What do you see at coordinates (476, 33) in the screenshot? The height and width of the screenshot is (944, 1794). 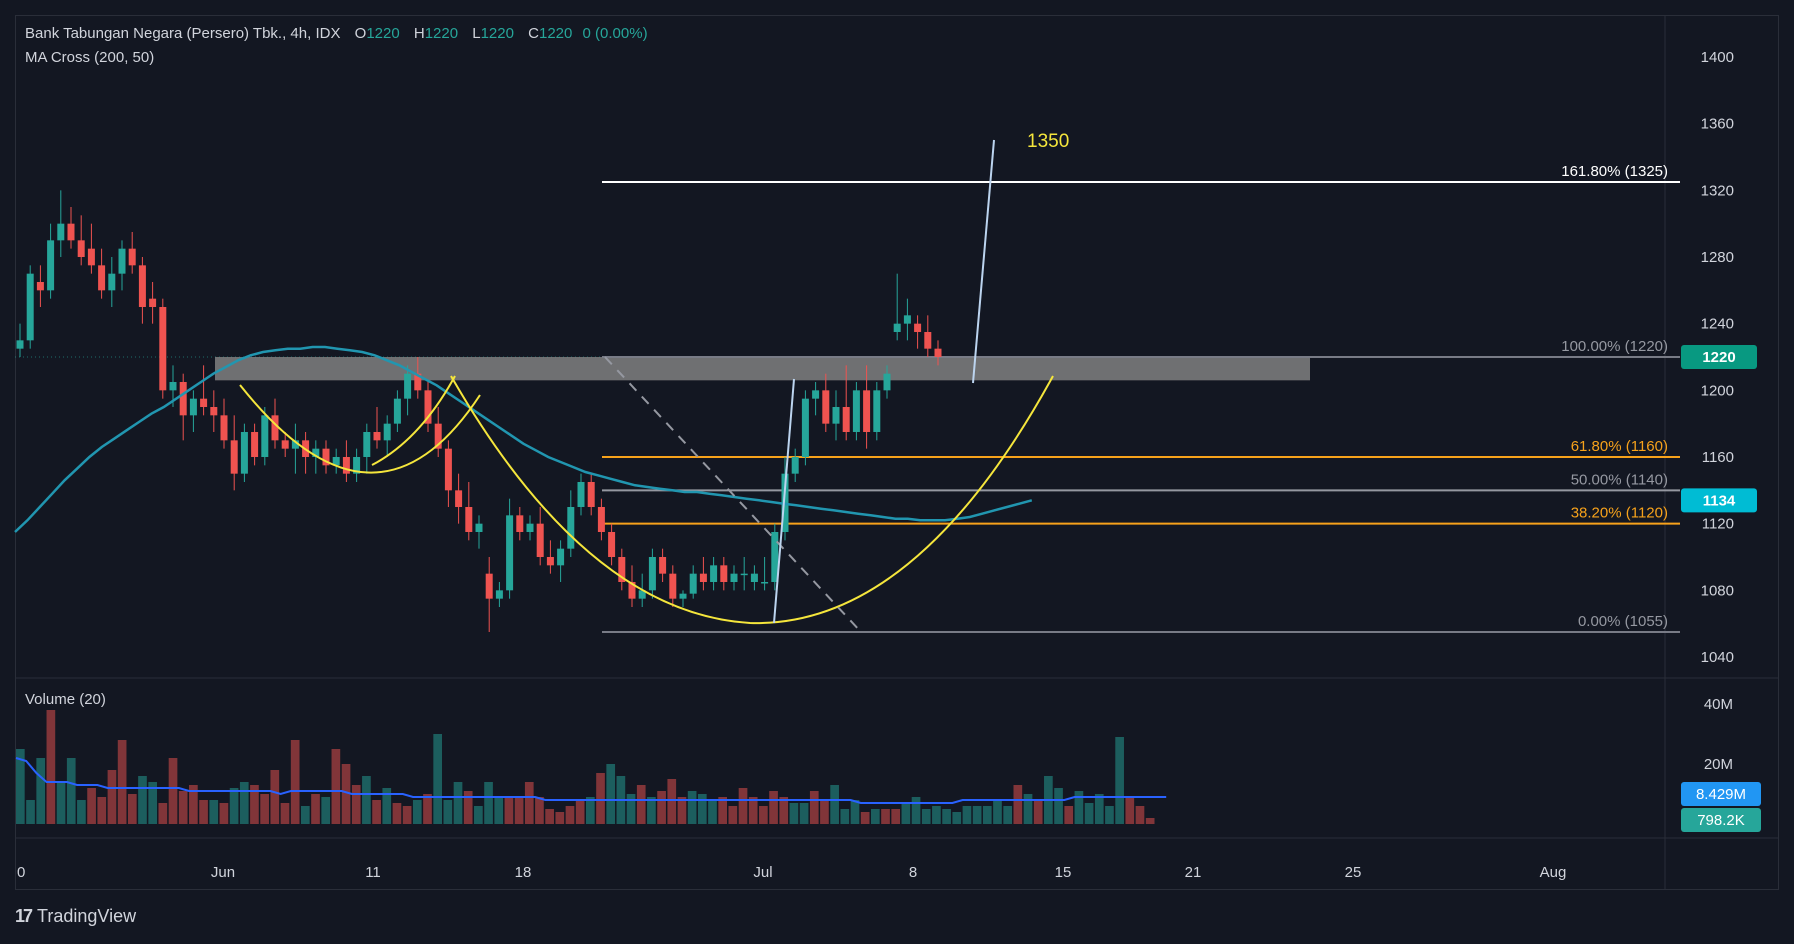 I see `low-label: L` at bounding box center [476, 33].